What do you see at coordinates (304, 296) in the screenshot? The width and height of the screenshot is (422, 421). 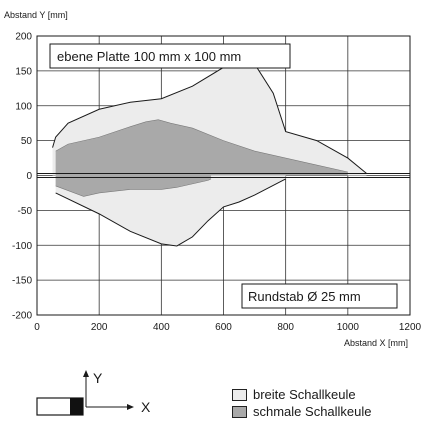 I see `annotation-rod: Rundstab Ø 25 mm` at bounding box center [304, 296].